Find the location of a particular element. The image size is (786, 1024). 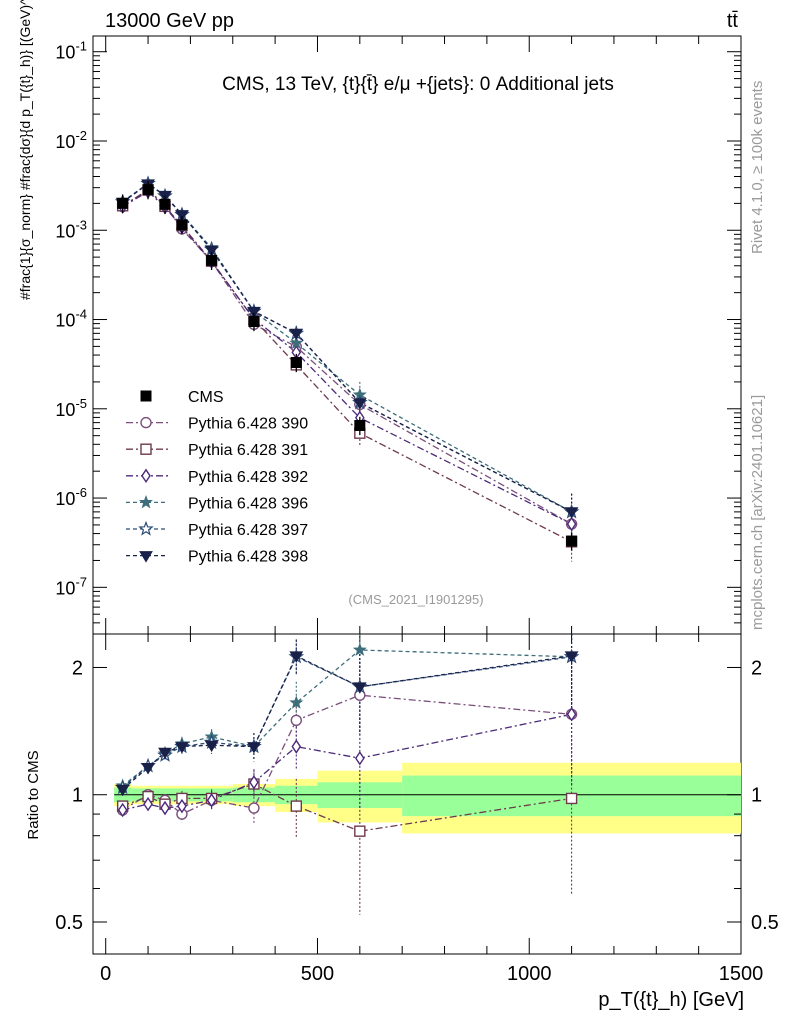

legend-label: Pythia 6.428 391 is located at coordinates (248, 450).